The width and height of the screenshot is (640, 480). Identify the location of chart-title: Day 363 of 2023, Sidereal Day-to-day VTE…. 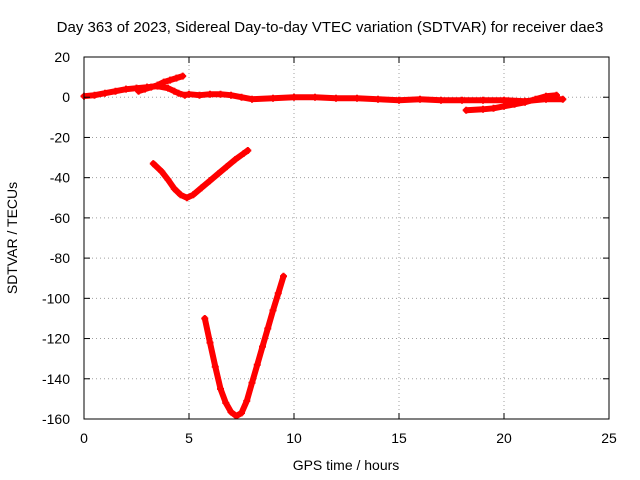
(330, 27).